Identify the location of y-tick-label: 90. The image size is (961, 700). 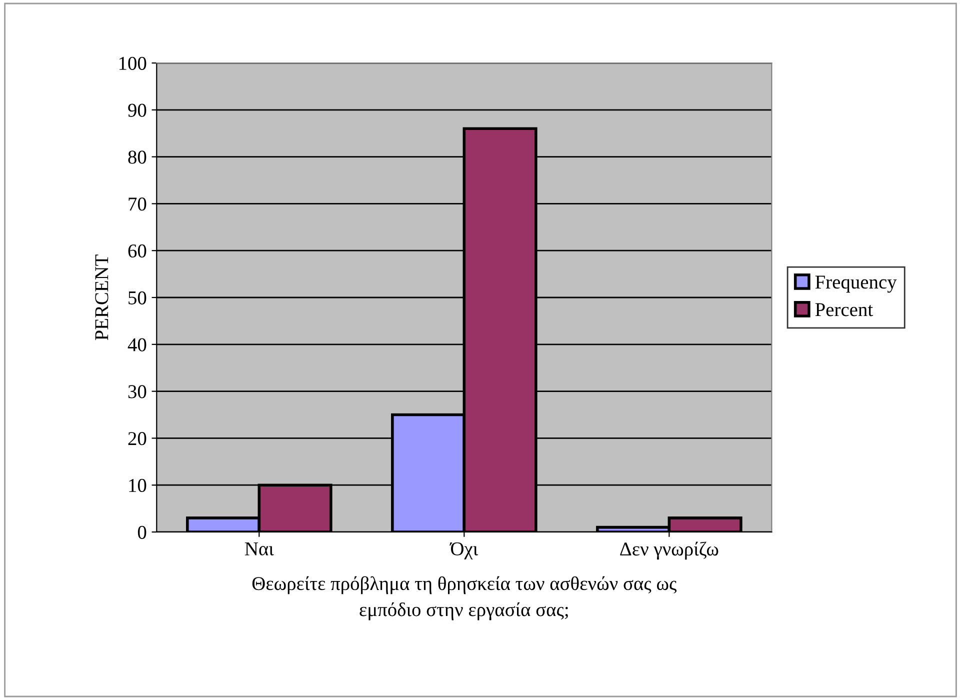
(137, 110).